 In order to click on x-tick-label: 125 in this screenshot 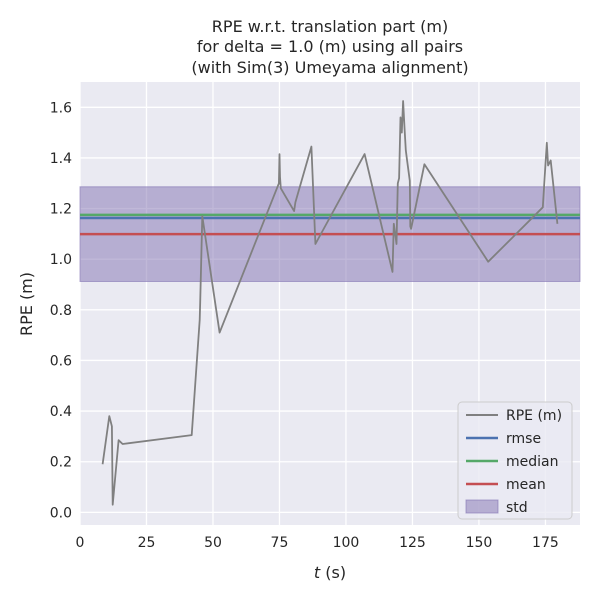, I will do `click(412, 543)`.